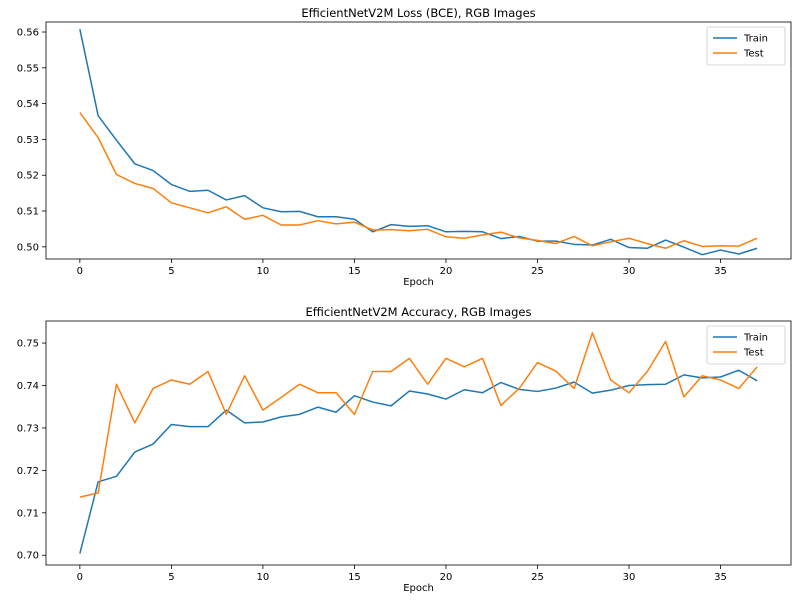 This screenshot has height=600, width=800. Describe the element at coordinates (418, 13) in the screenshot. I see `chart-title: EfficientNetV2M Loss (BCE), RGB Images` at that location.